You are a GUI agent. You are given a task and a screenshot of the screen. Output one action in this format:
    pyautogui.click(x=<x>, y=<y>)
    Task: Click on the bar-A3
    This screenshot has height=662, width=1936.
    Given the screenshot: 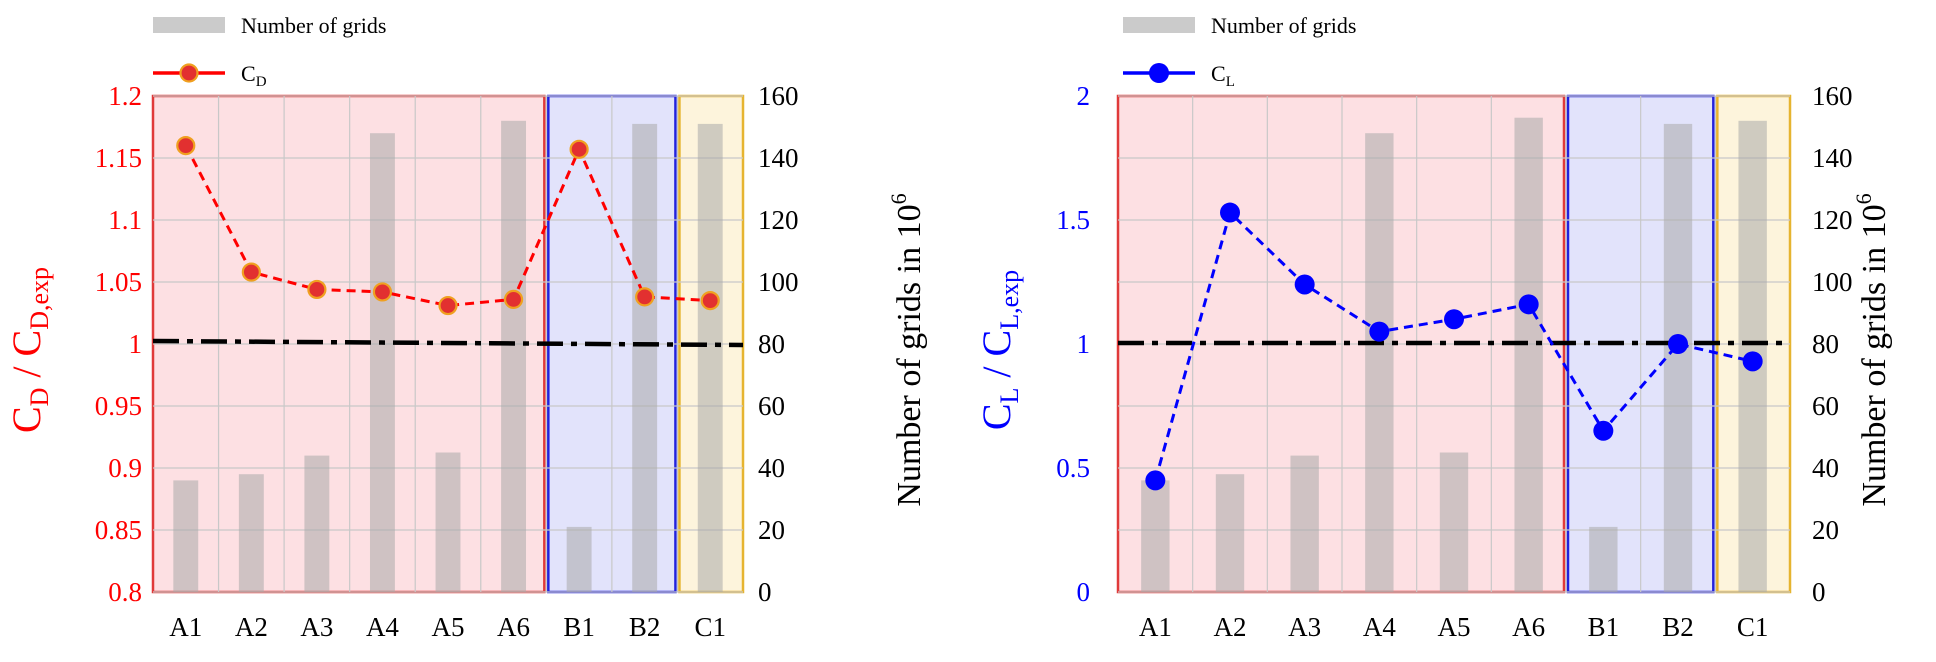 What is the action you would take?
    pyautogui.click(x=317, y=523)
    